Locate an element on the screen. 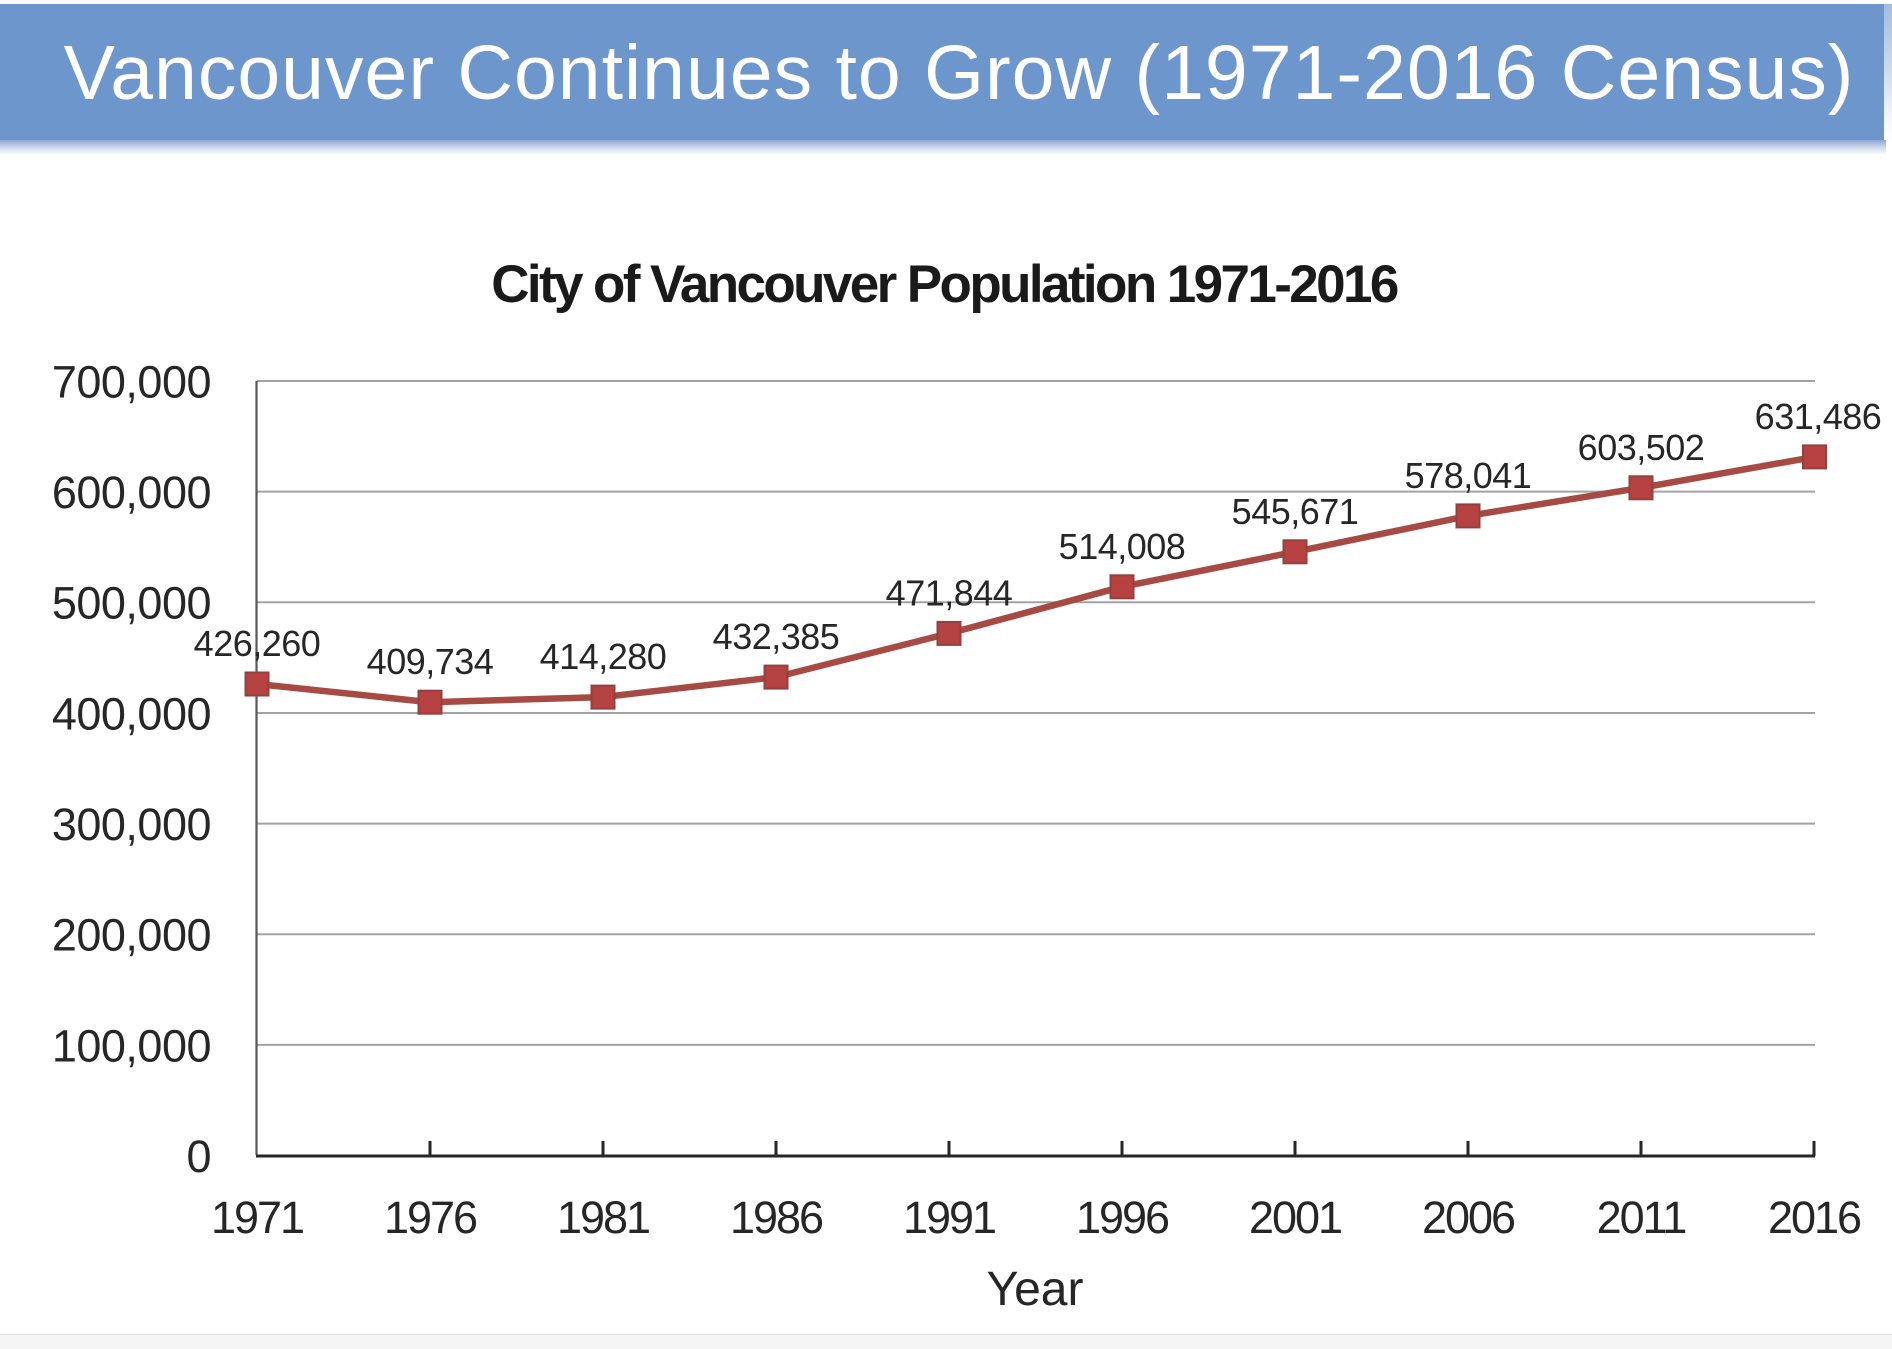 The width and height of the screenshot is (1892, 1349). svg-text: 400,000 is located at coordinates (131, 713).